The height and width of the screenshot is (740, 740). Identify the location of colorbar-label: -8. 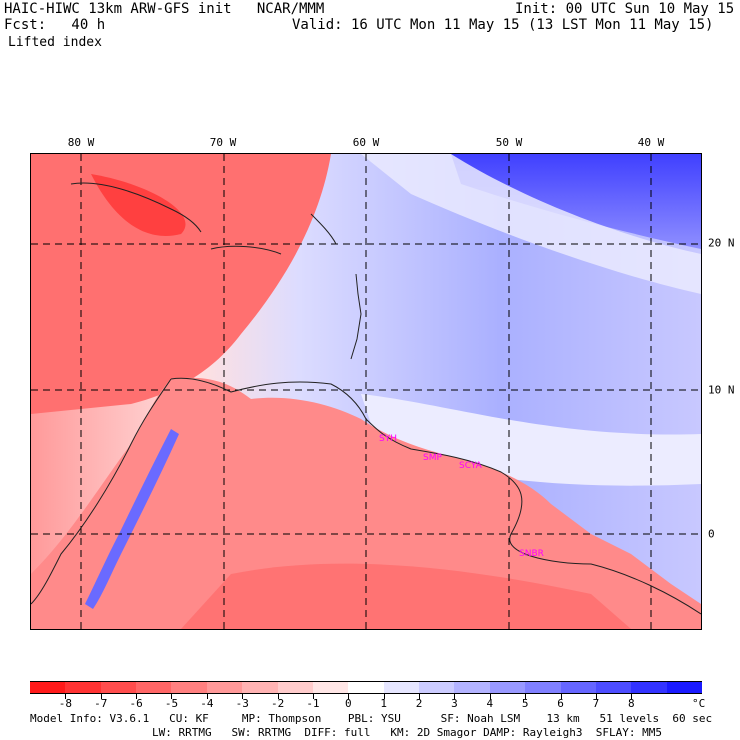
(65, 703).